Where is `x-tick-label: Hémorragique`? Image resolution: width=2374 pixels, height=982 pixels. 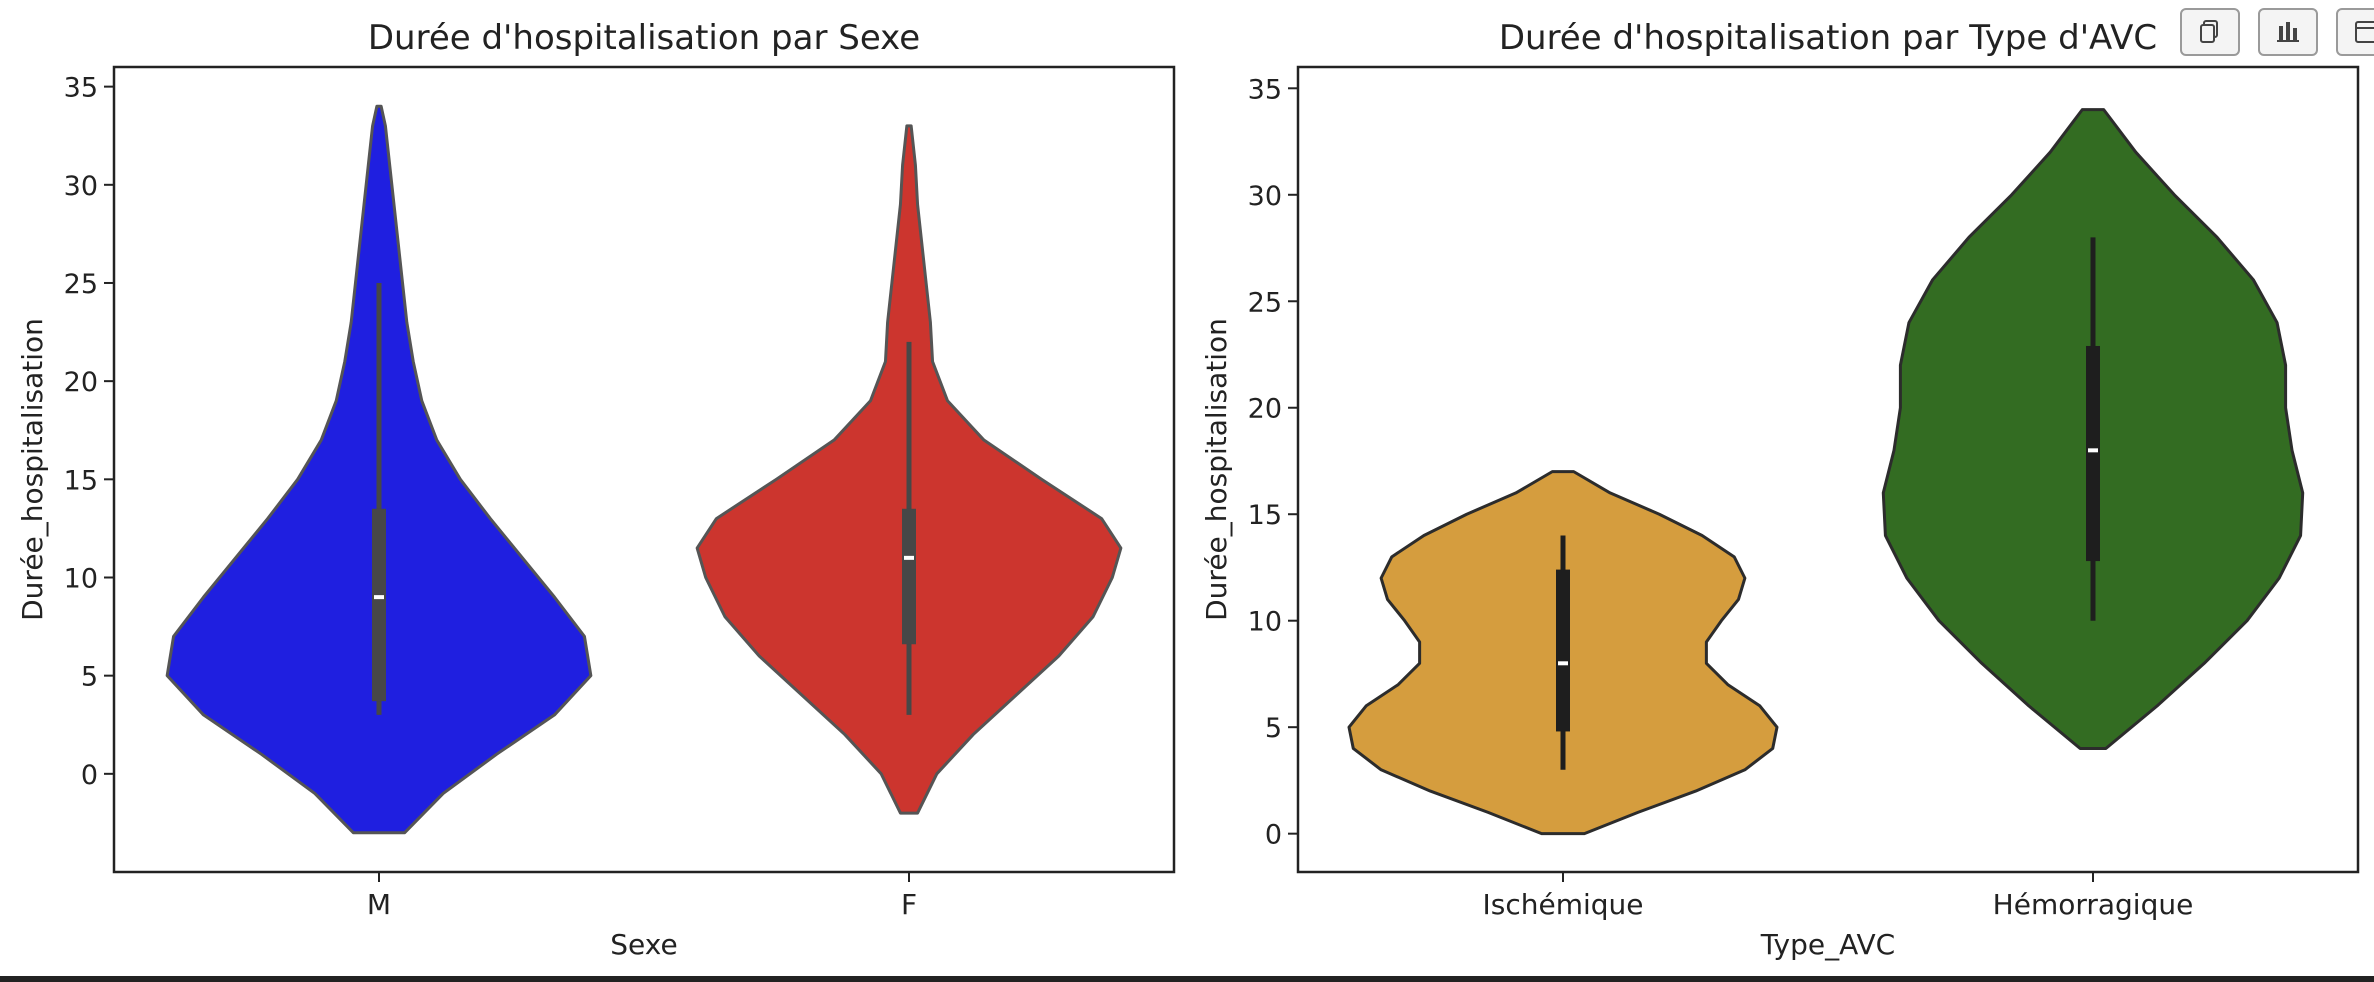
x-tick-label: Hémorragique is located at coordinates (2093, 904).